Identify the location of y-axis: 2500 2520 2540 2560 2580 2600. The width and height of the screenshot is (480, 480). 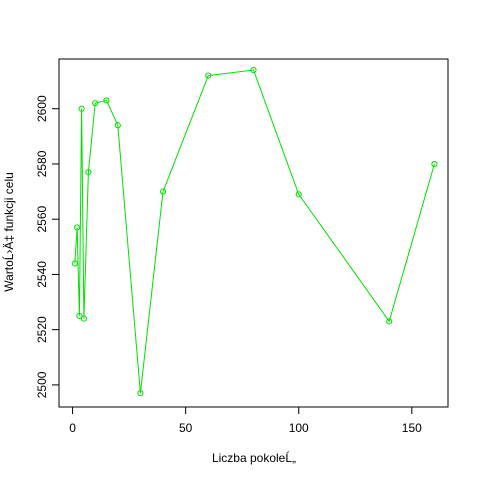
(47, 246).